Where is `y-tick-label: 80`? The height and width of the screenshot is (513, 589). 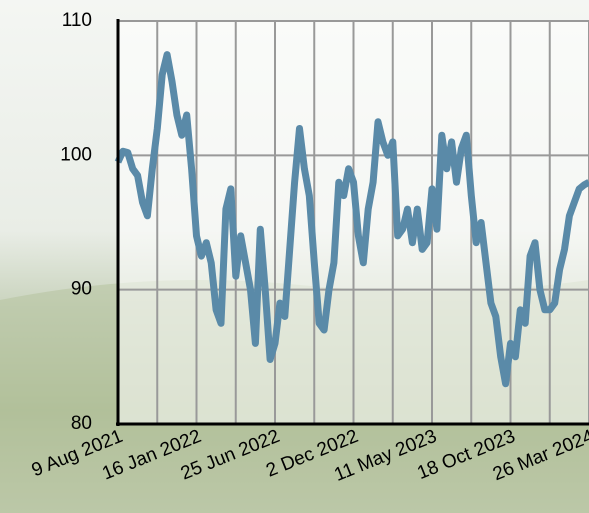
y-tick-label: 80 is located at coordinates (81, 423).